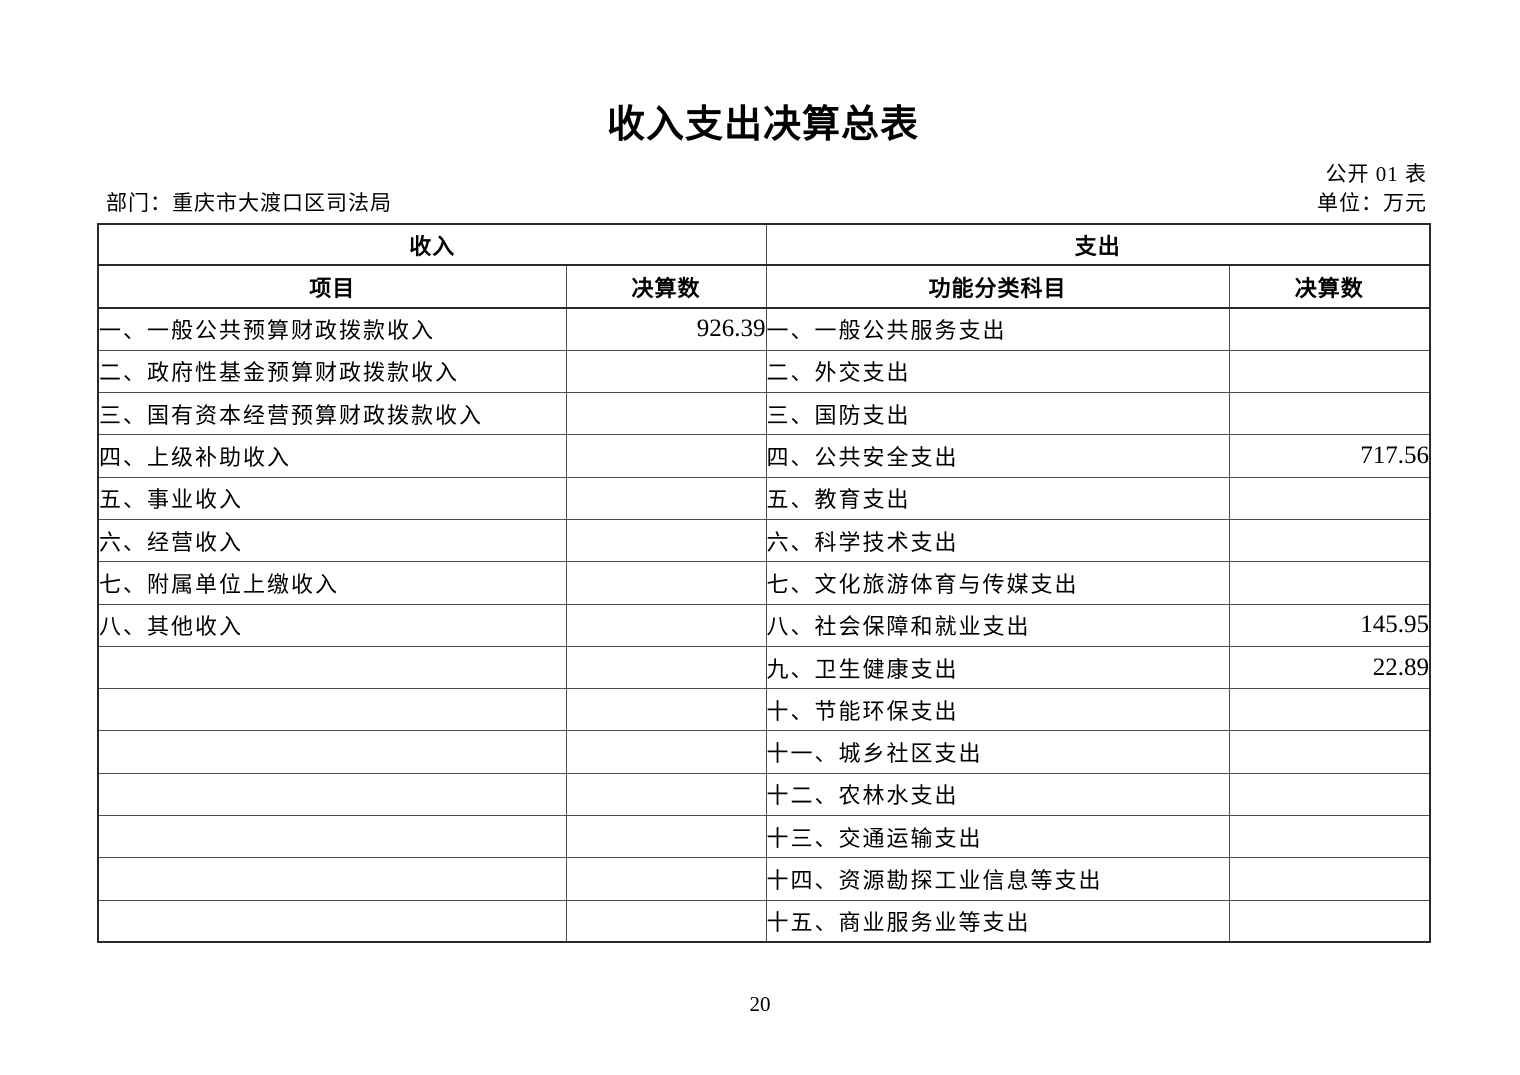 The width and height of the screenshot is (1520, 1075). Describe the element at coordinates (997, 583) in the screenshot. I see `expense-item-cell: 七、文化旅游体育与传媒支出` at that location.